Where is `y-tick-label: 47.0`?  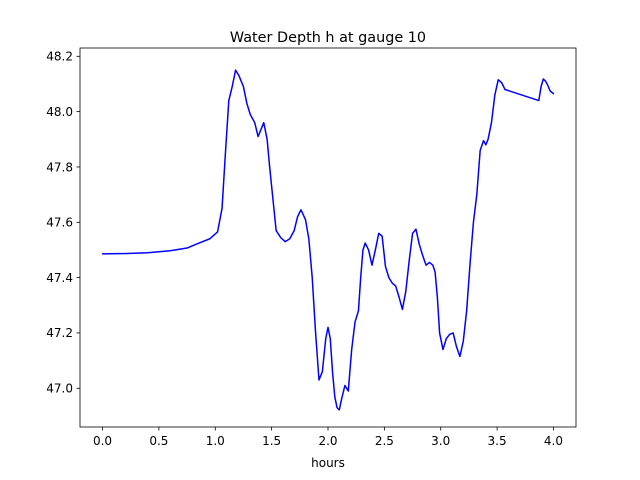 y-tick-label: 47.0 is located at coordinates (59, 389).